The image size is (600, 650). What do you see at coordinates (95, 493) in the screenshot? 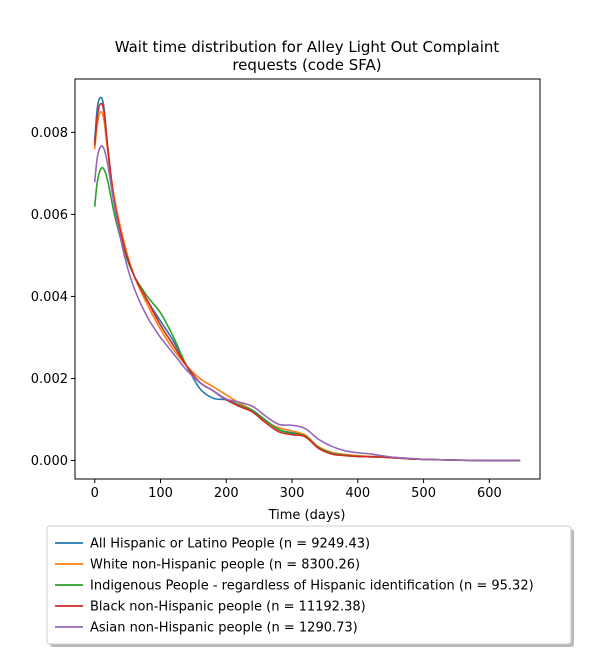
I see `x-tick-label: 0` at bounding box center [95, 493].